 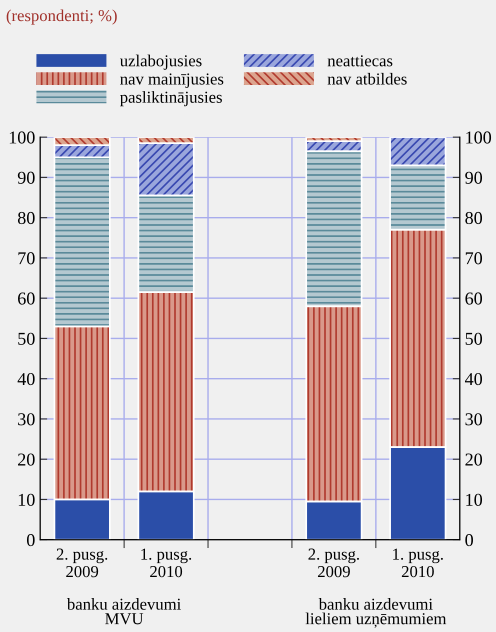 What do you see at coordinates (473, 218) in the screenshot?
I see `y2-tick-label: 80` at bounding box center [473, 218].